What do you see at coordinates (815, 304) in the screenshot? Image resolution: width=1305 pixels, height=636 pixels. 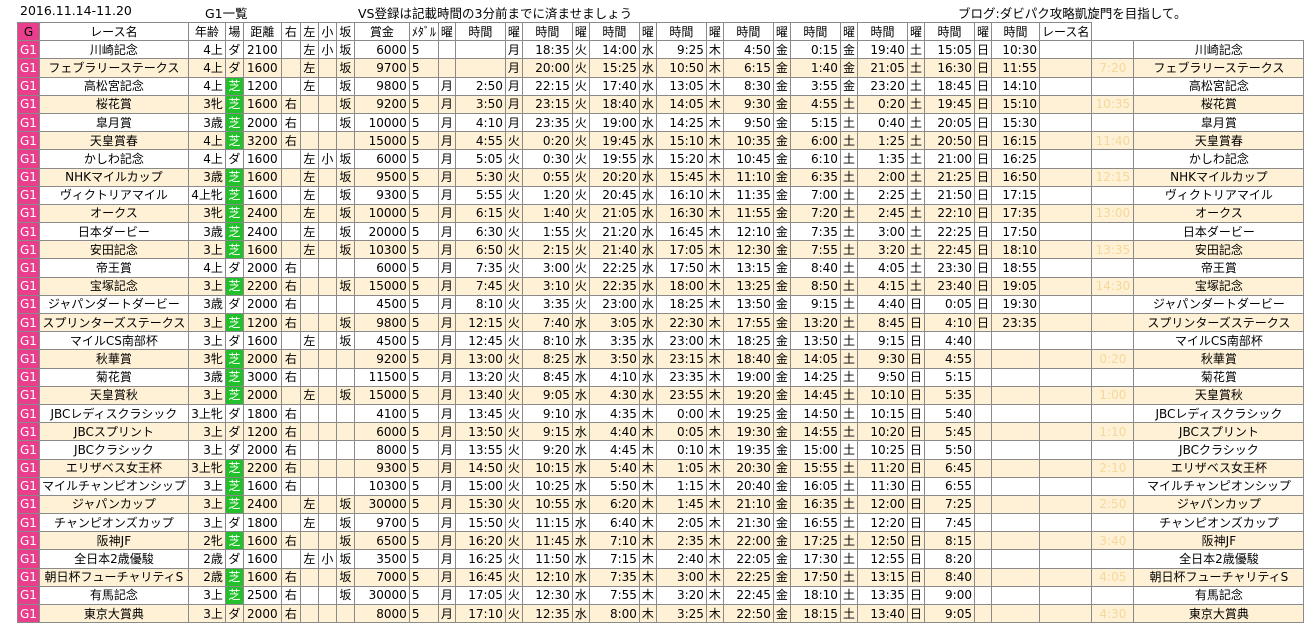 I see `time-cell: 9:15` at bounding box center [815, 304].